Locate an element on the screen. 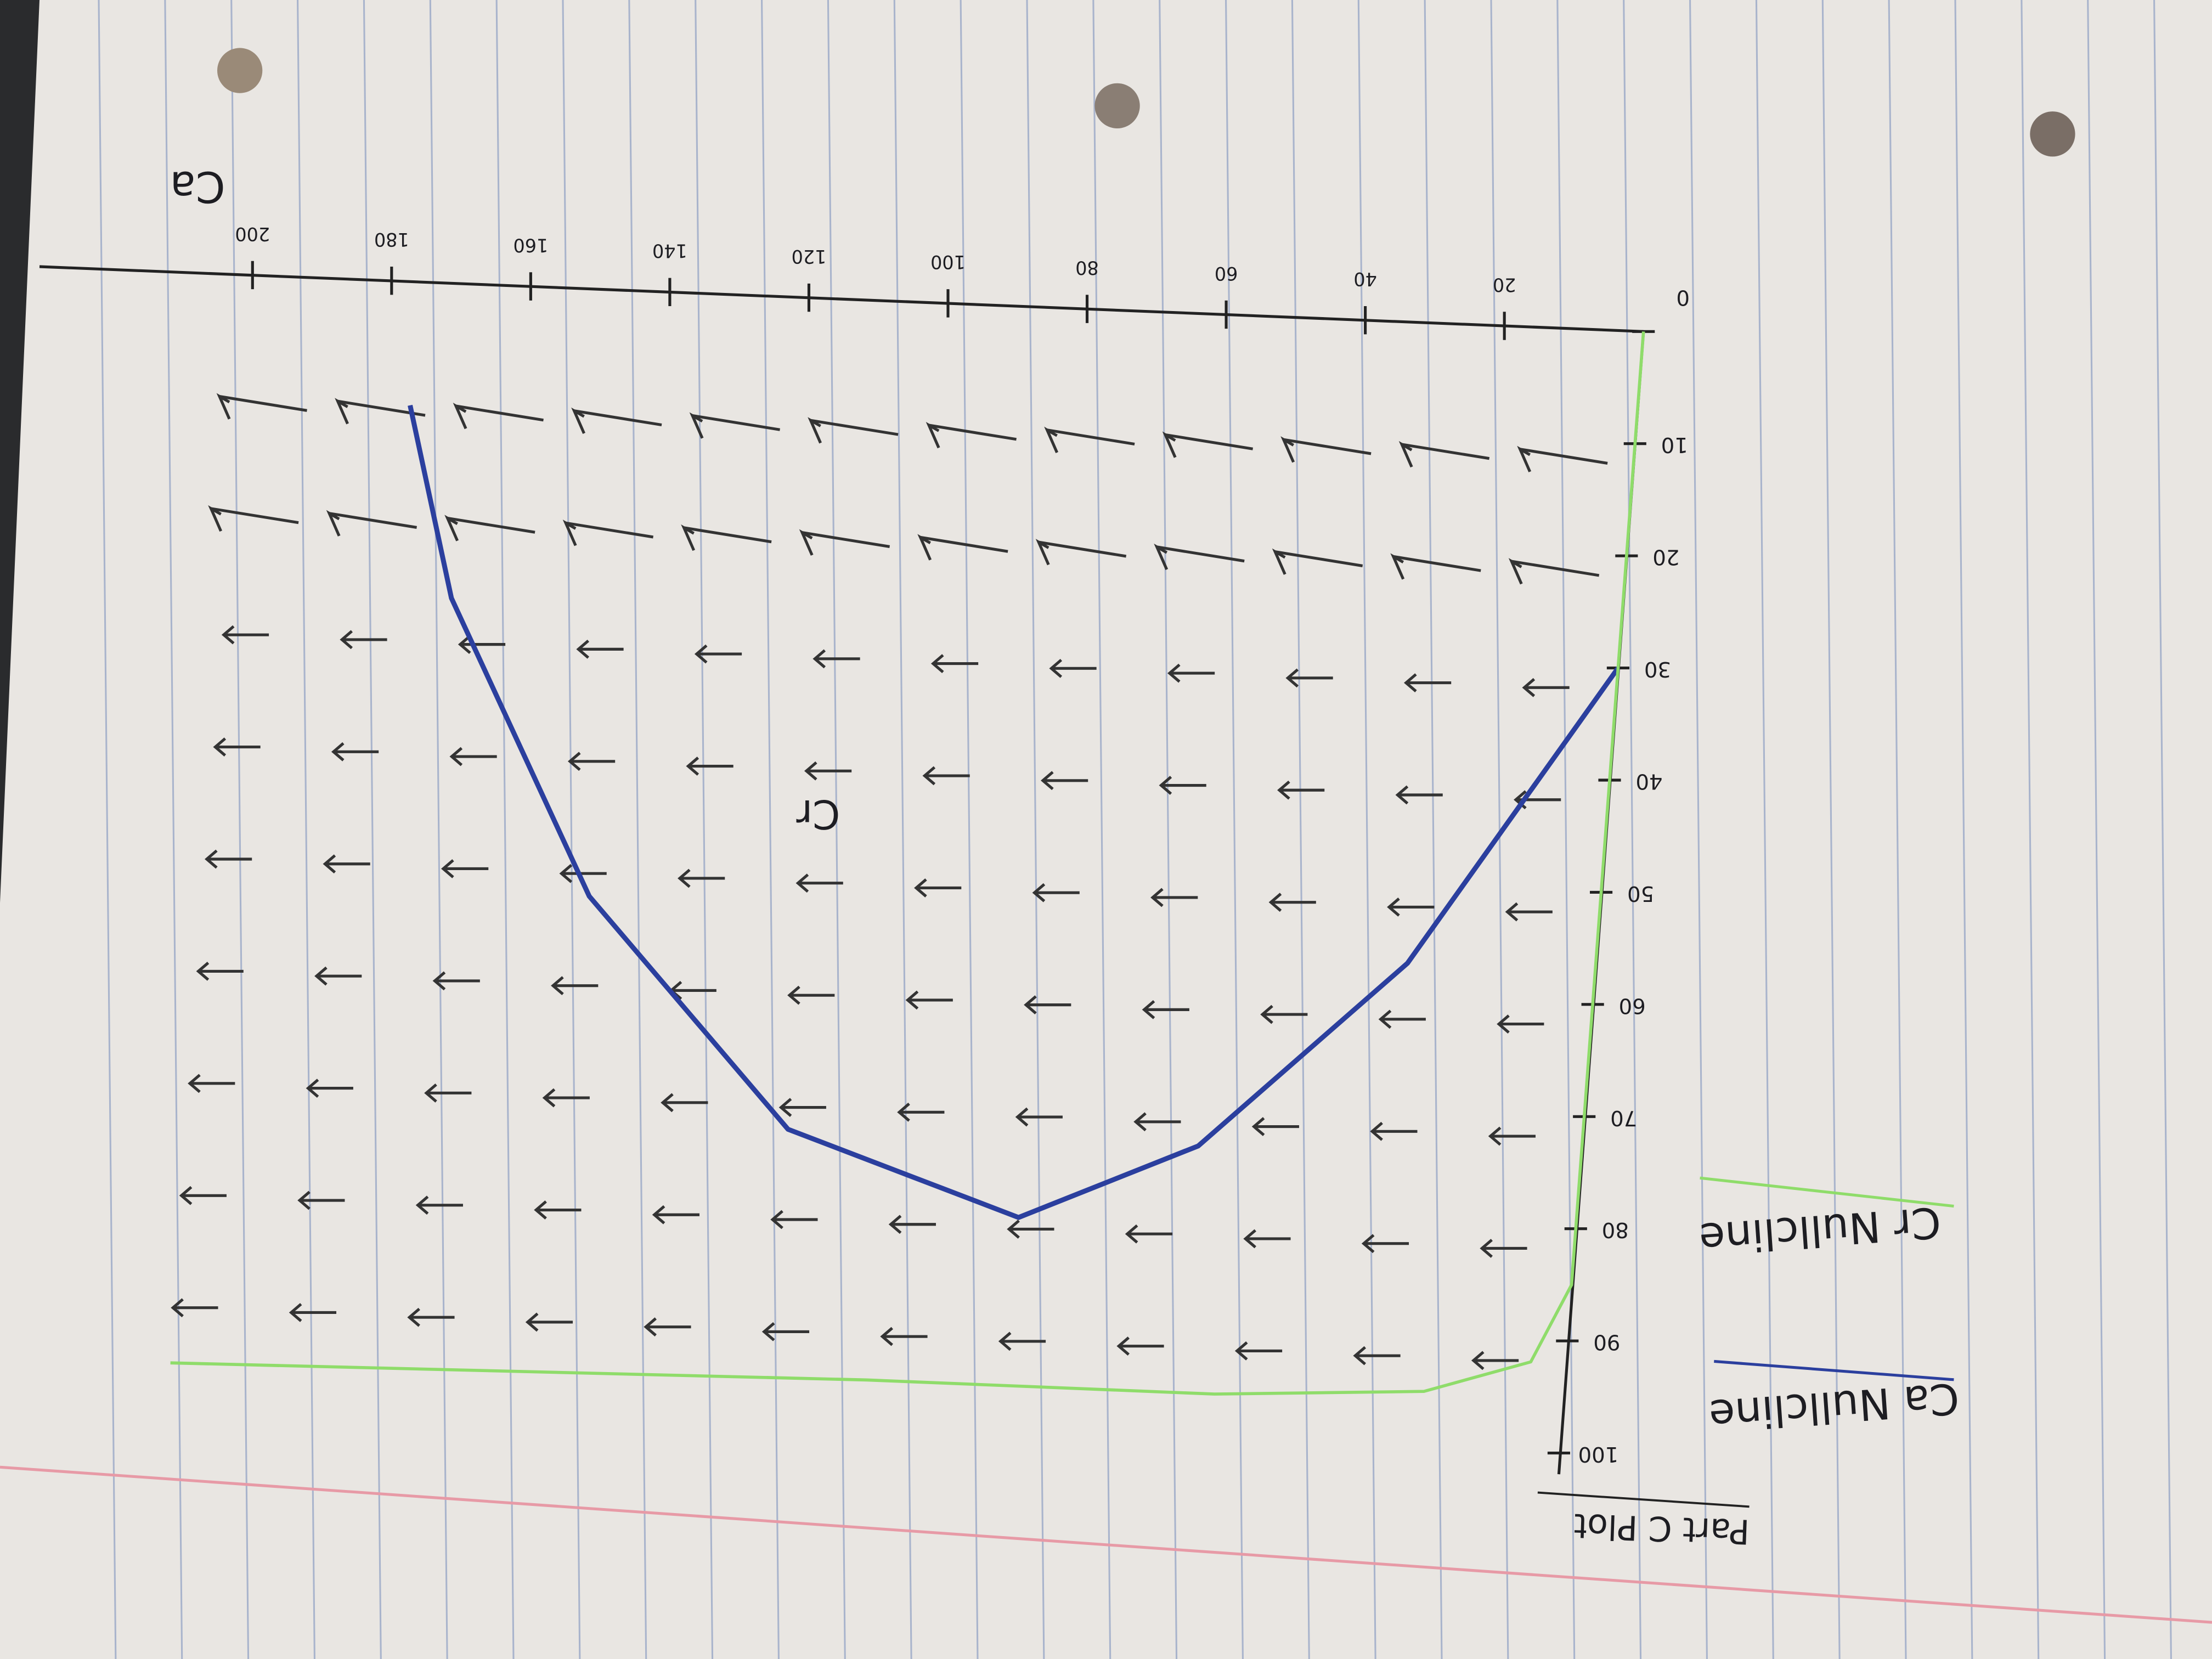 Image resolution: width=2212 pixels, height=1659 pixels. x-tick-label: 60 is located at coordinates (1226, 273).